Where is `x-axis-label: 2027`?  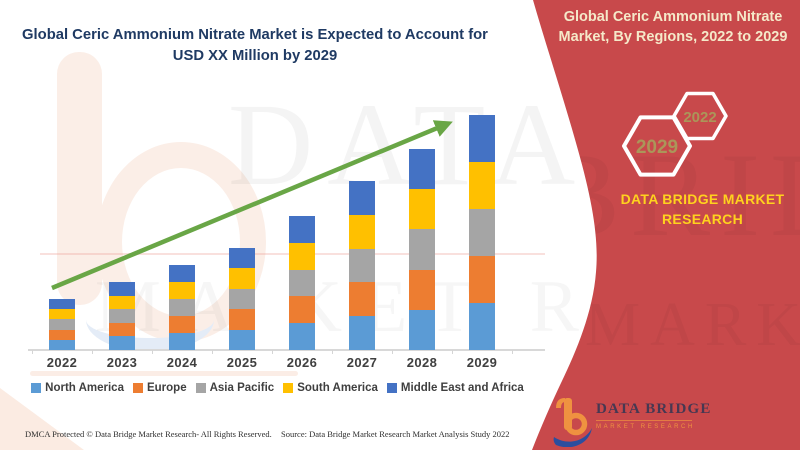
x-axis-label: 2027 is located at coordinates (362, 362).